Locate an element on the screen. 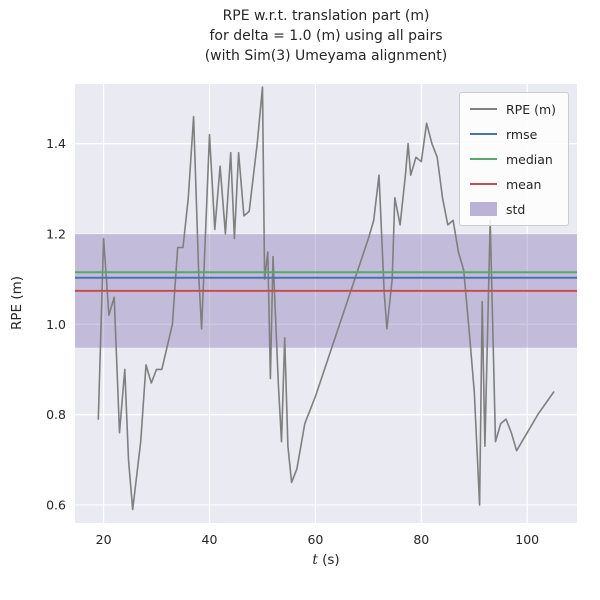 Image resolution: width=600 pixels, height=600 pixels. median-line-swatch is located at coordinates (483, 159).